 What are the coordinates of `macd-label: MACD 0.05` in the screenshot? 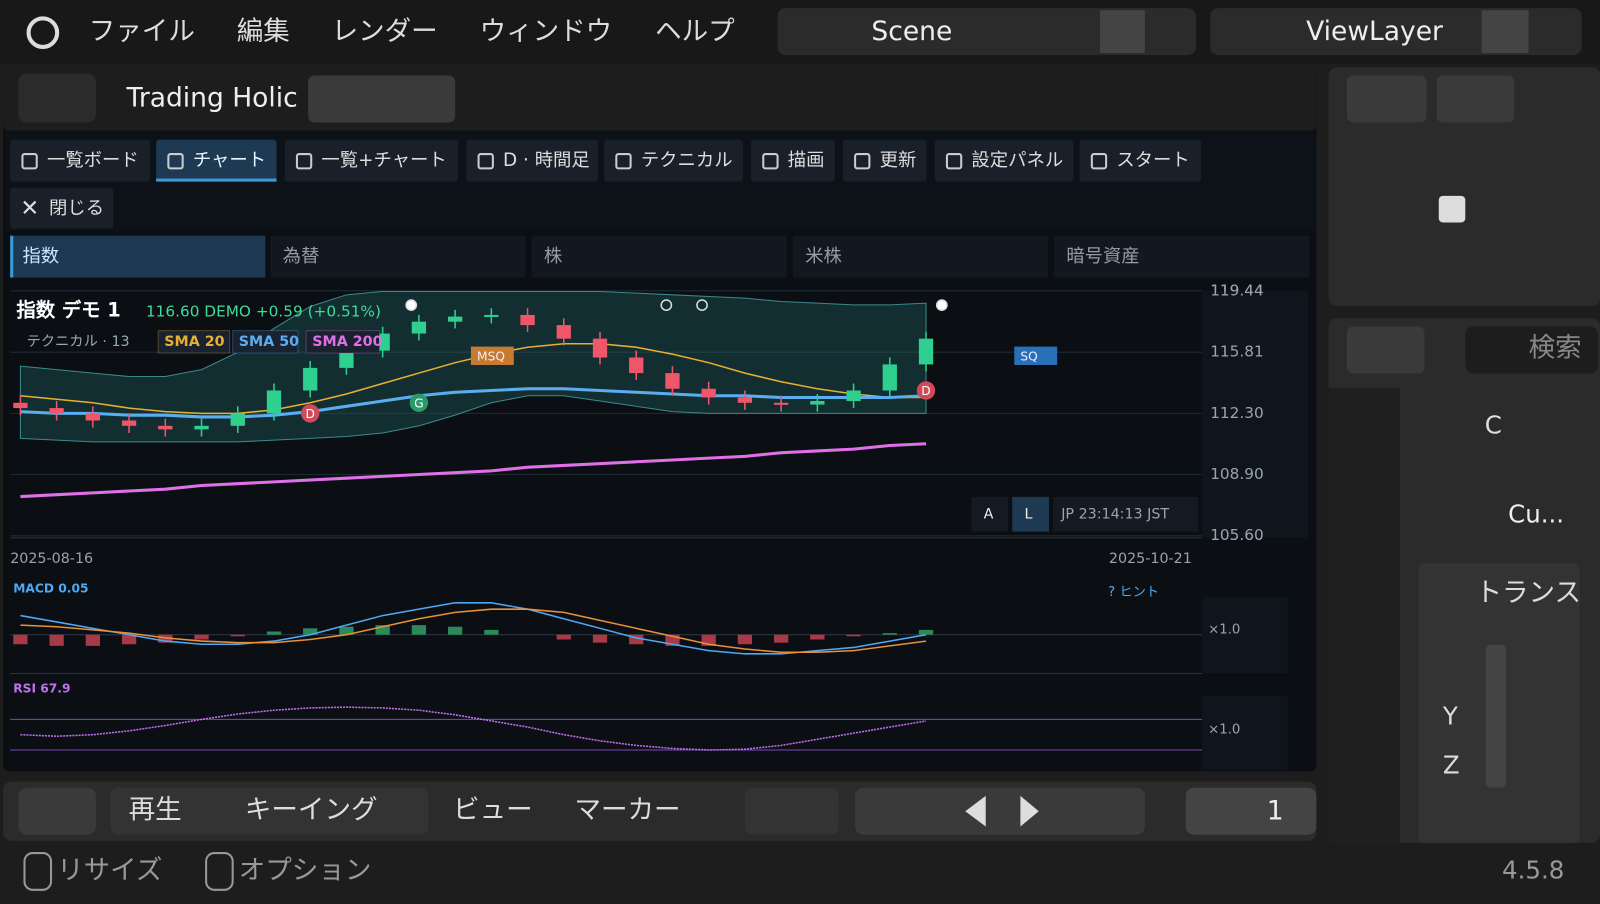 It's located at (50, 588).